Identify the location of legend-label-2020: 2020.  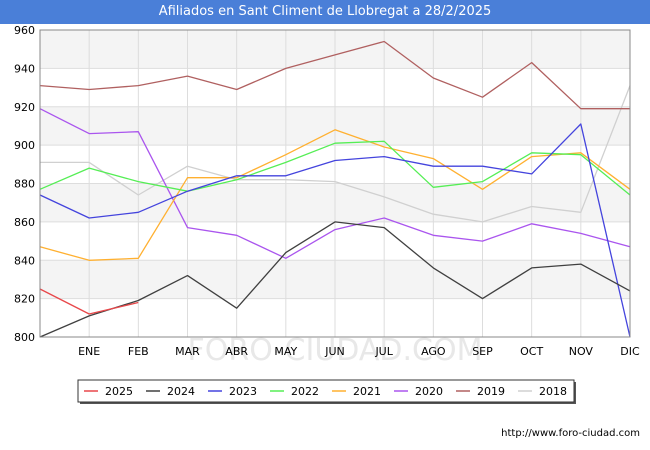
(429, 391).